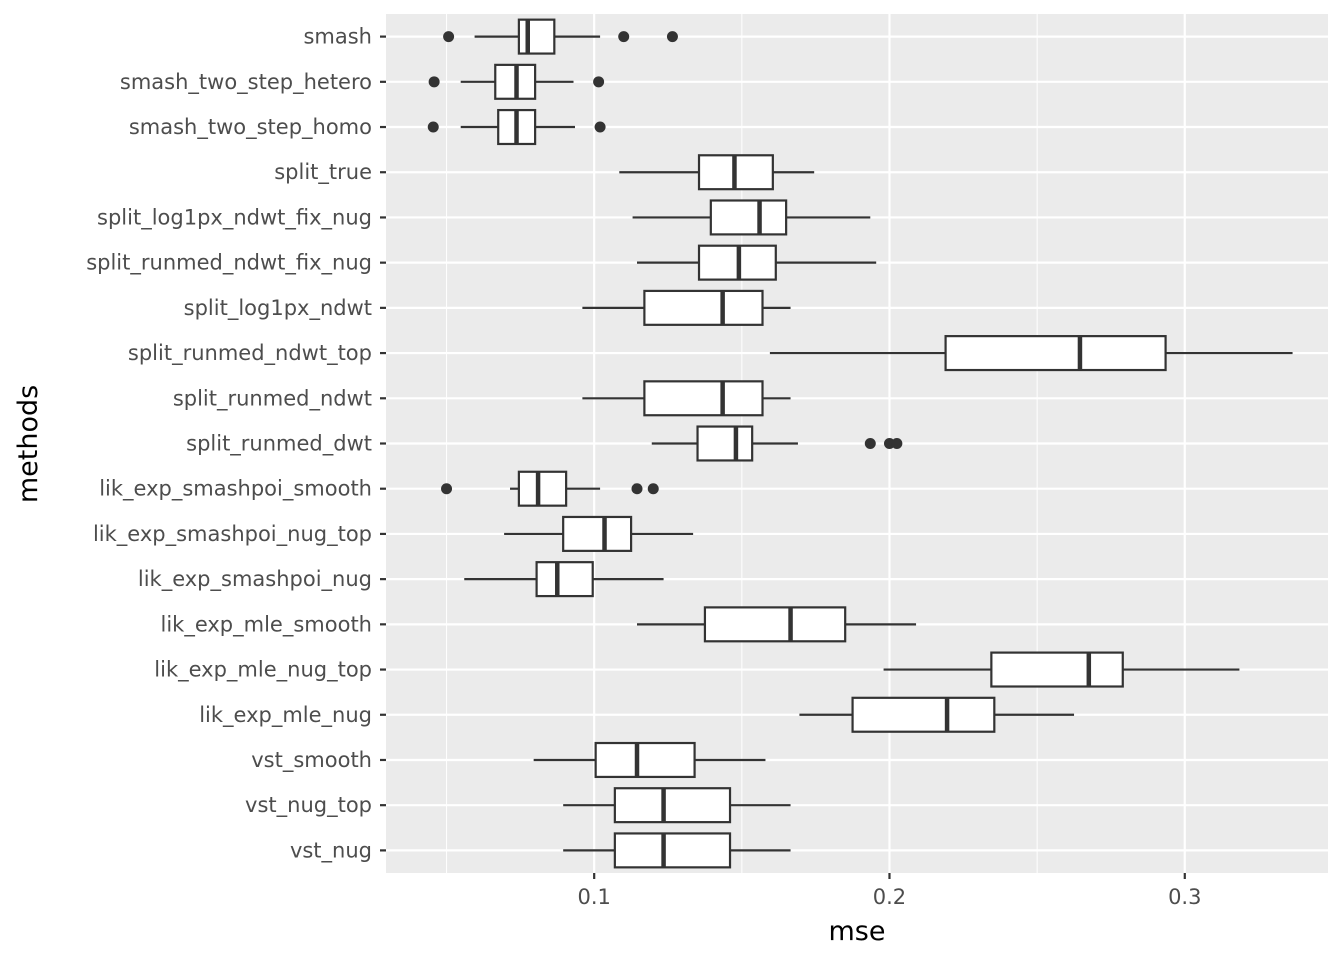 The image size is (1344, 960). Describe the element at coordinates (777, 443) in the screenshot. I see `box-split_runmed_dwt` at that location.